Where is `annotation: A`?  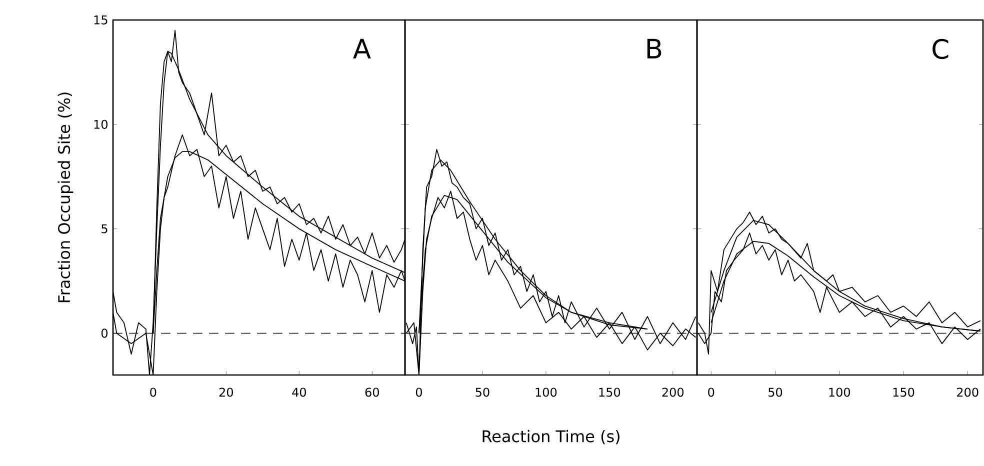
annotation: A is located at coordinates (362, 48).